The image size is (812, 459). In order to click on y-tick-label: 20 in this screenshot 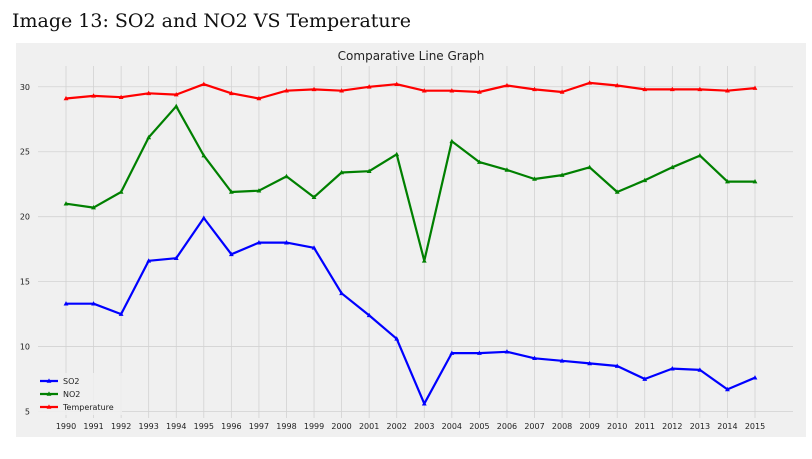, I will do `click(25, 217)`.